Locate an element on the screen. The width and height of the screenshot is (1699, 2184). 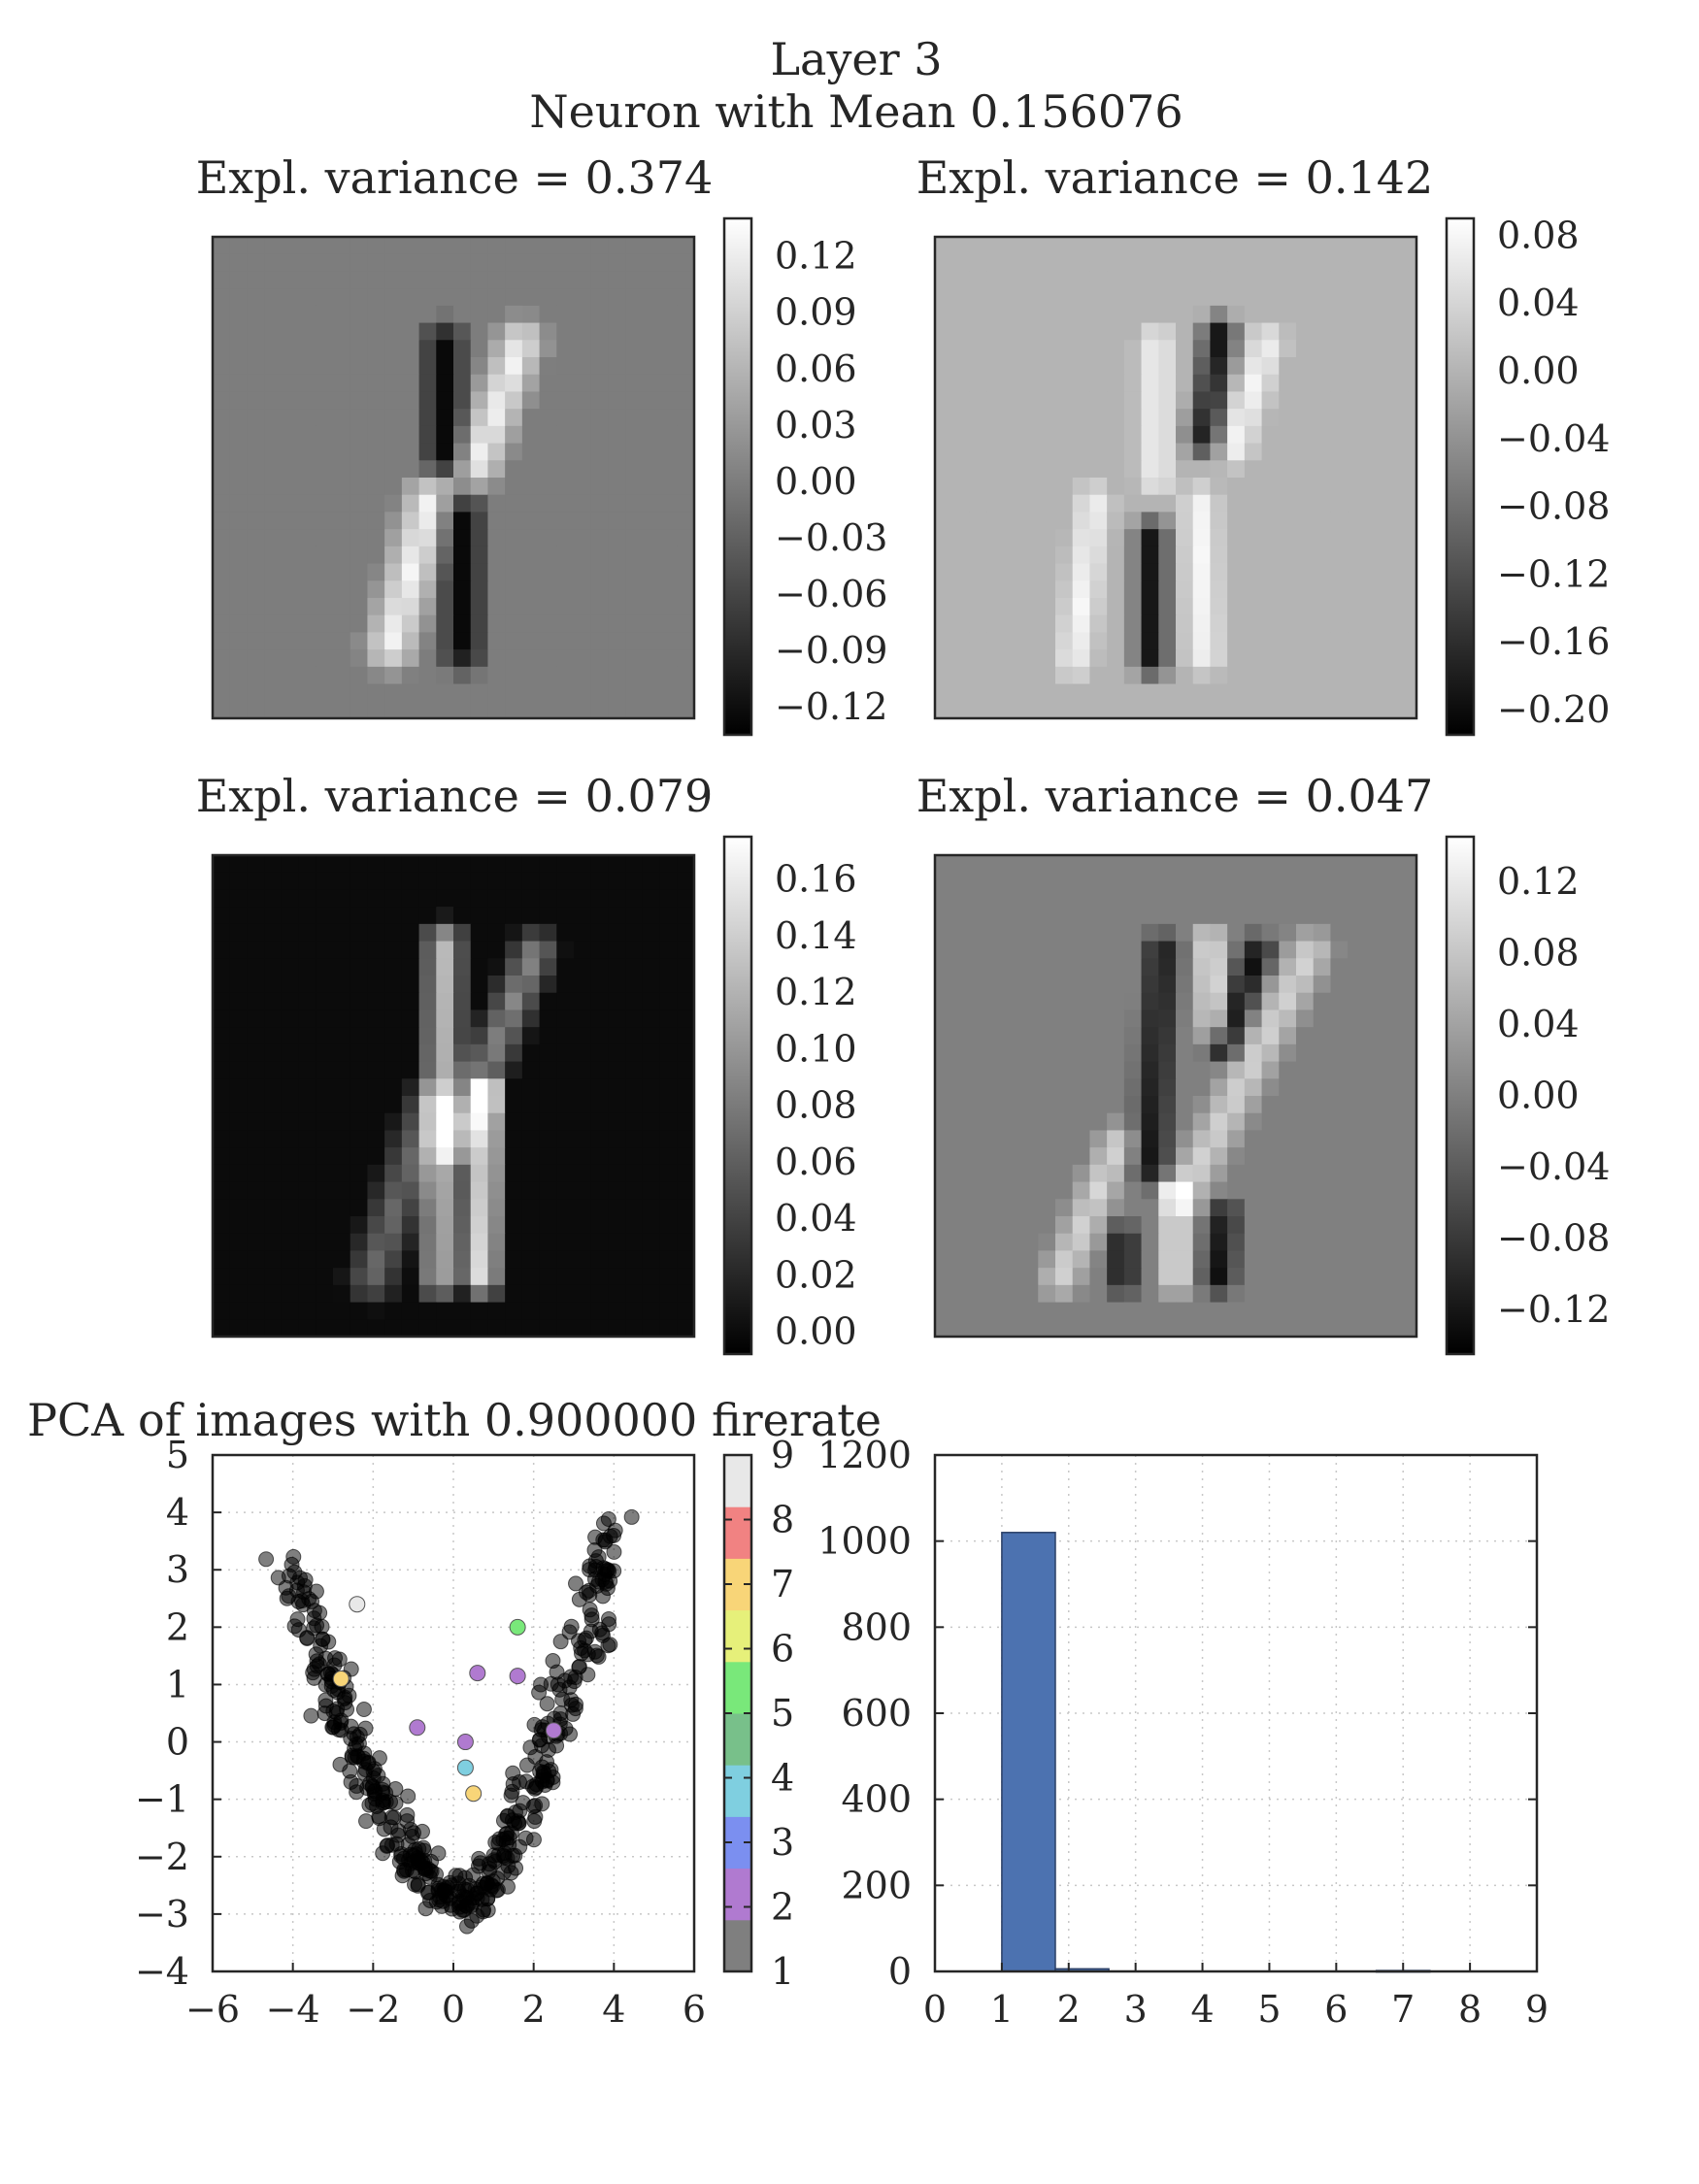
x-tick-label: 2 is located at coordinates (534, 2009).